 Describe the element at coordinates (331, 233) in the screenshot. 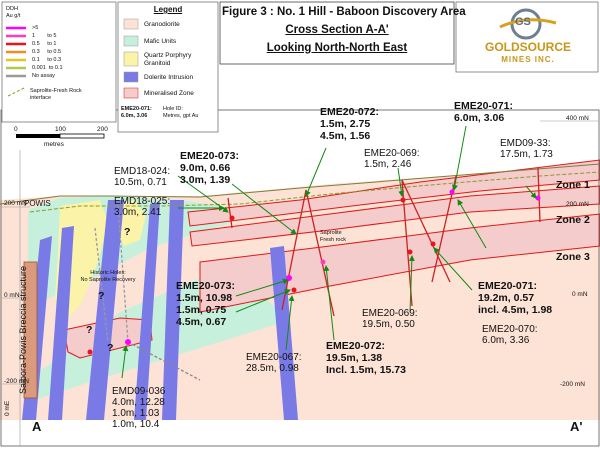

I see `saprolite-note: Saprolite` at that location.